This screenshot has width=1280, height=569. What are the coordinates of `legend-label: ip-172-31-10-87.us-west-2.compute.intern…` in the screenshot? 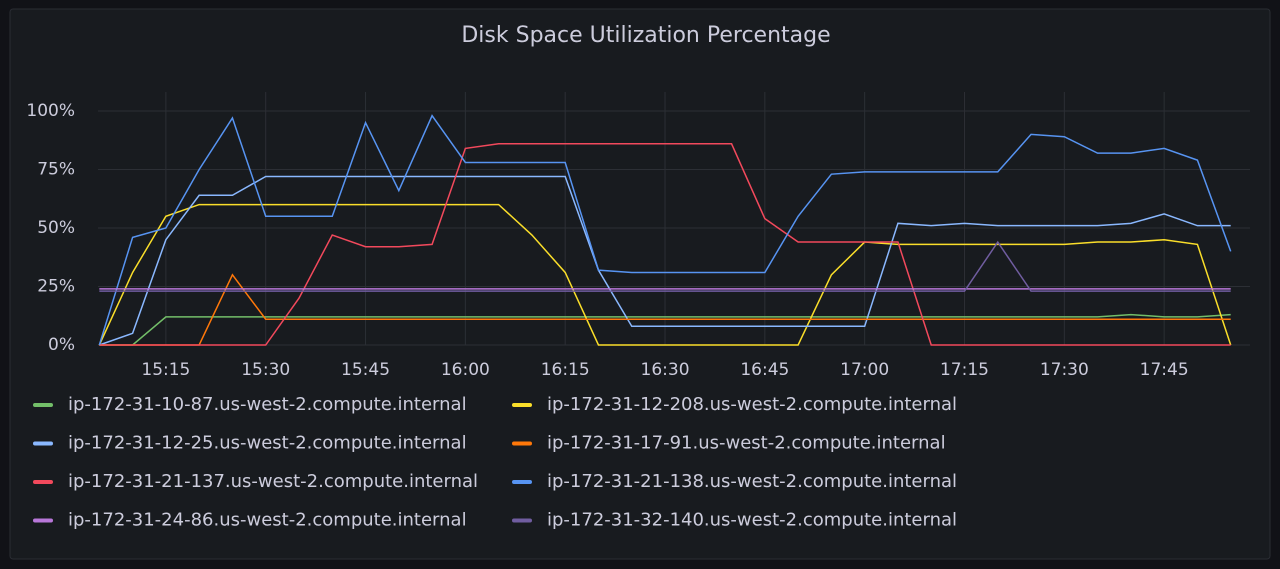 It's located at (267, 404).